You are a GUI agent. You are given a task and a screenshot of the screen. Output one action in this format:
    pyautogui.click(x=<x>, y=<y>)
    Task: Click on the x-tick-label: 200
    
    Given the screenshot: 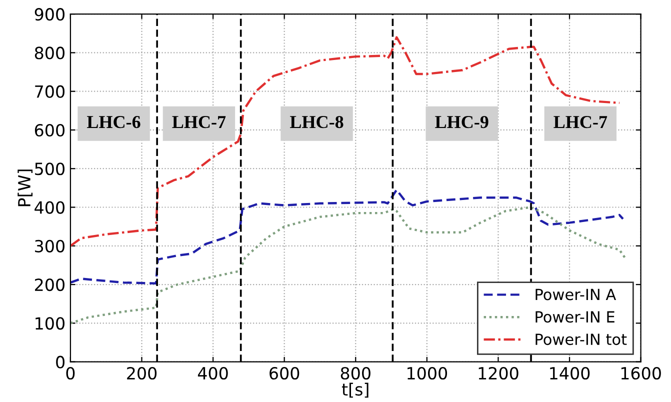 What is the action you would take?
    pyautogui.click(x=142, y=373)
    